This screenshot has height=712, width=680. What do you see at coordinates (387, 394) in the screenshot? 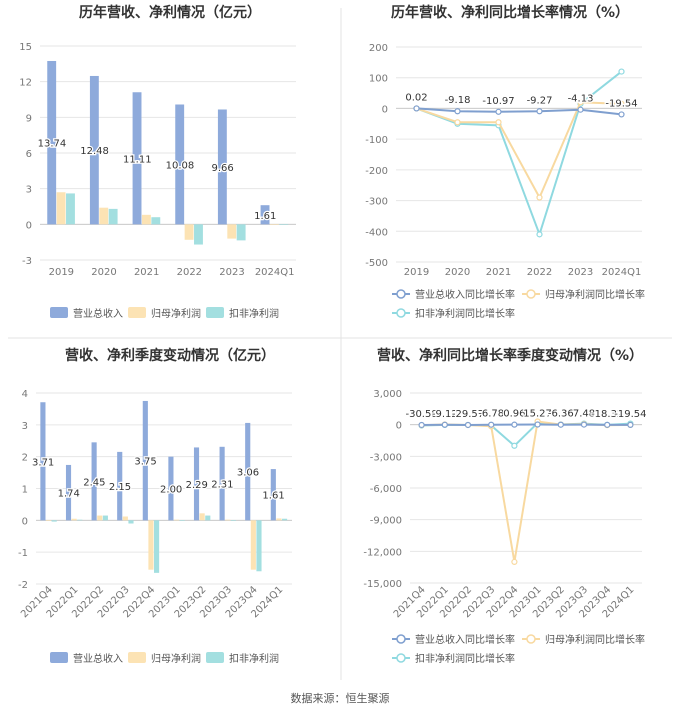
I see `y-tick-label: 3,000` at bounding box center [387, 394].